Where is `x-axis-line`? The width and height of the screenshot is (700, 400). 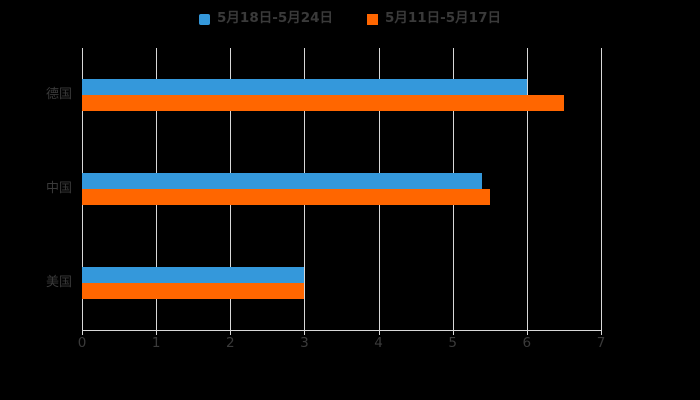
x-axis-line is located at coordinates (341, 330).